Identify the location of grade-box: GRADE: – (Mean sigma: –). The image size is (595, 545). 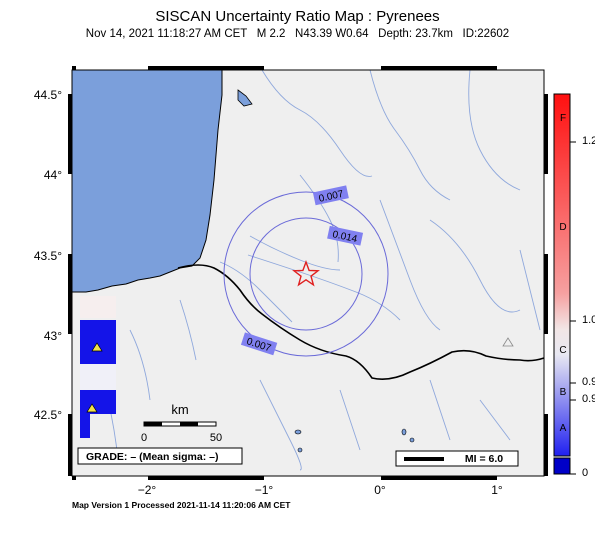
(160, 456).